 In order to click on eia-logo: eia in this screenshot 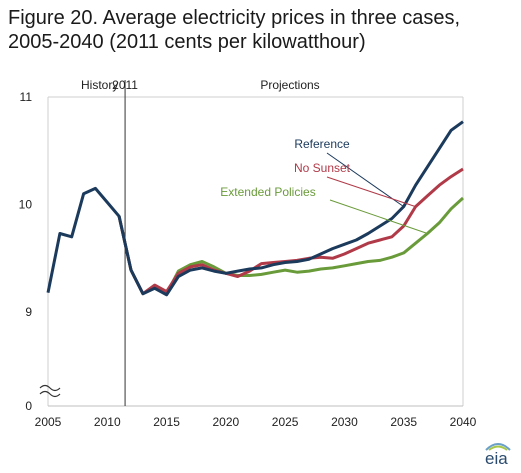, I will do `click(498, 454)`.